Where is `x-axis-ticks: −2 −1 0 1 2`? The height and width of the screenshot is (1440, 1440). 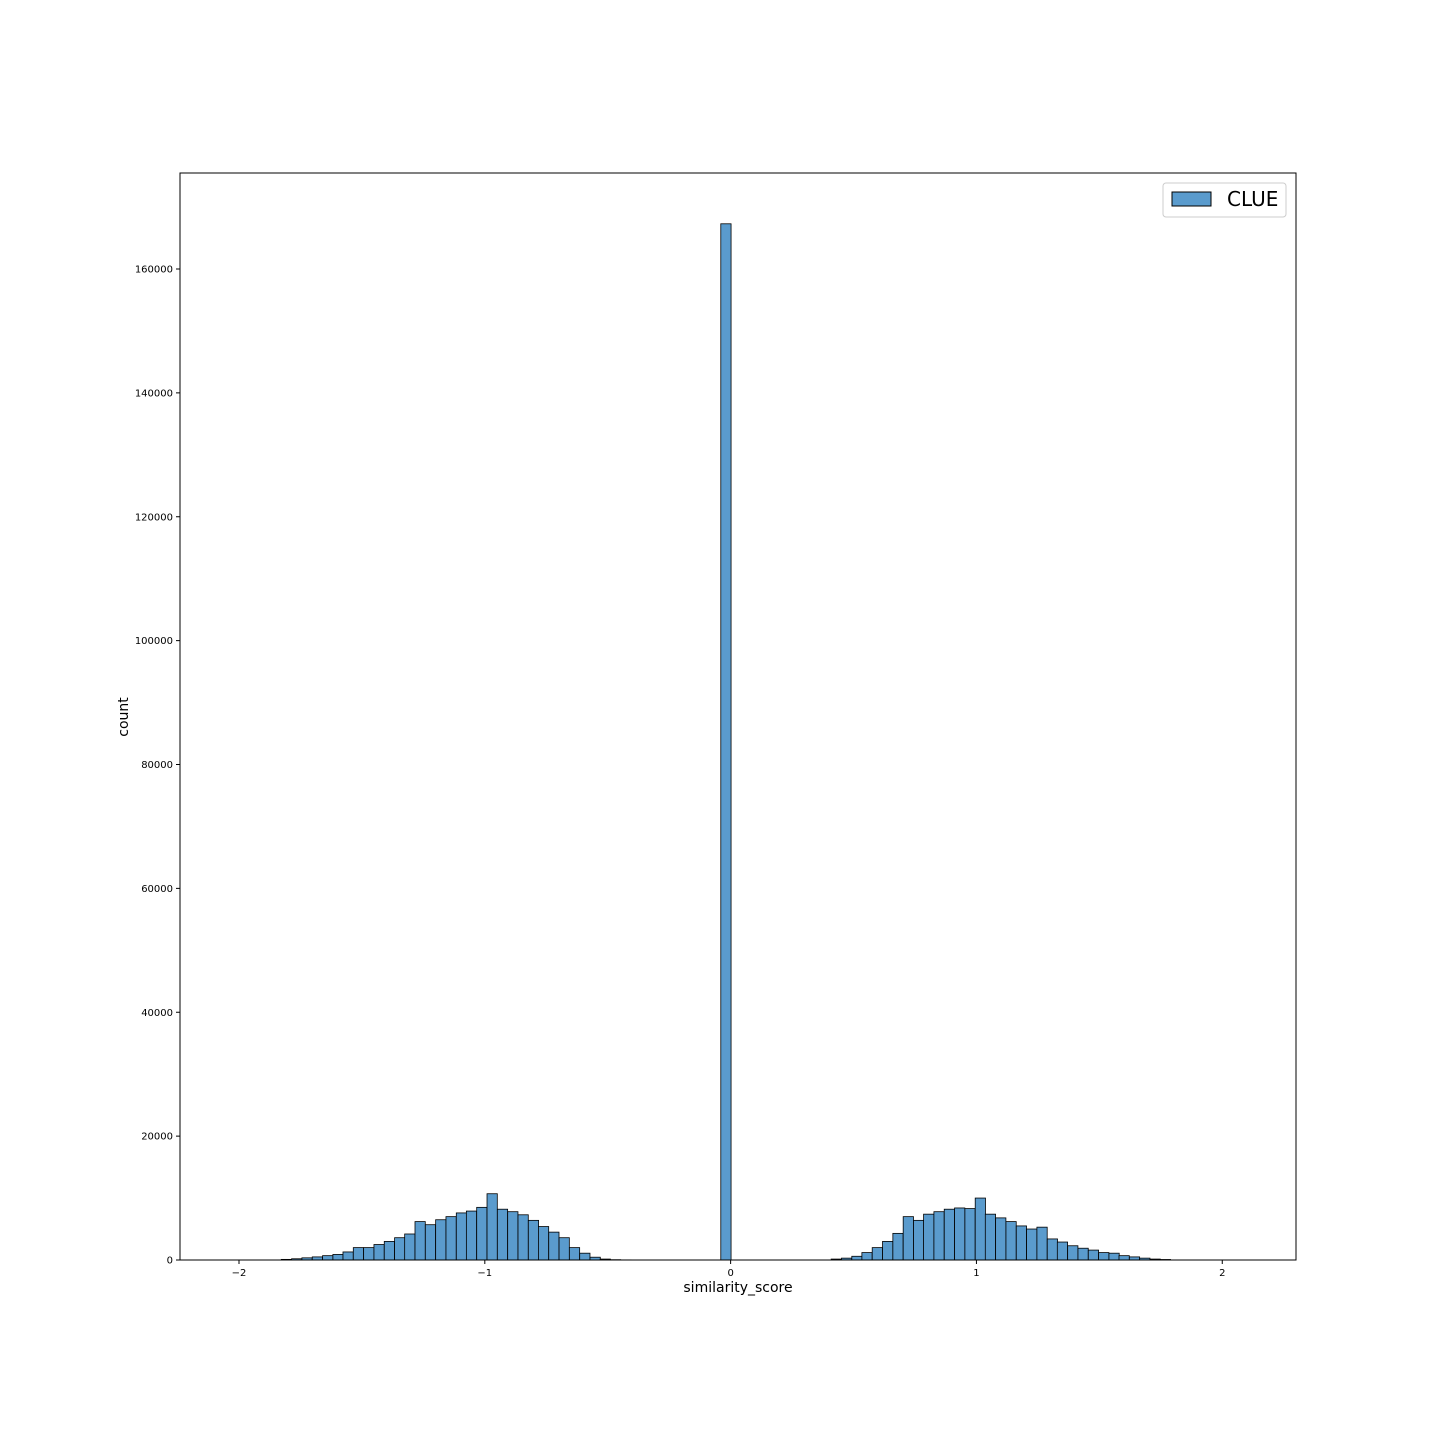 x-axis-ticks: −2 −1 0 1 2 is located at coordinates (728, 1269).